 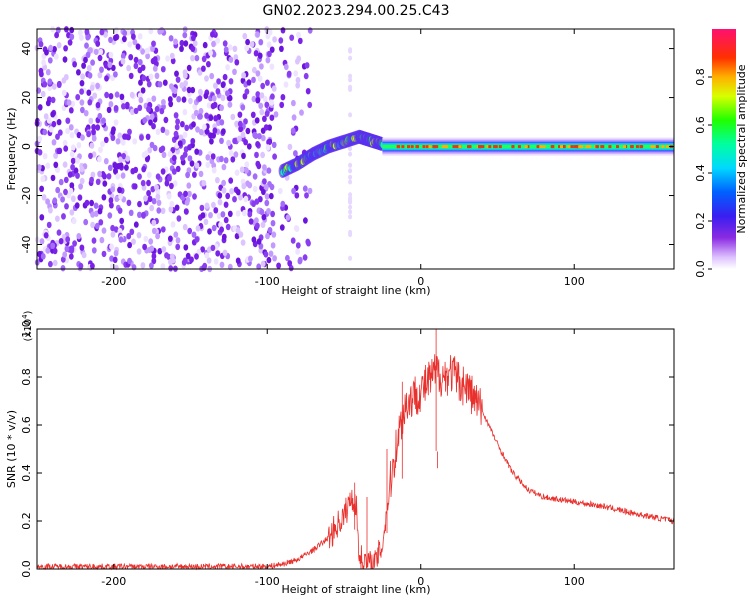 I want to click on colorbar-gradient, so click(x=724, y=149).